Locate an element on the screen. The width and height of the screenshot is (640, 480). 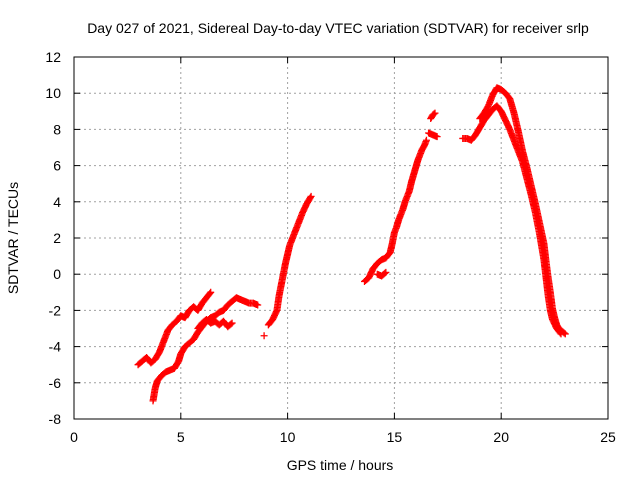
x-tick-labels: 0 5 10 15 20 25 is located at coordinates (343, 437).